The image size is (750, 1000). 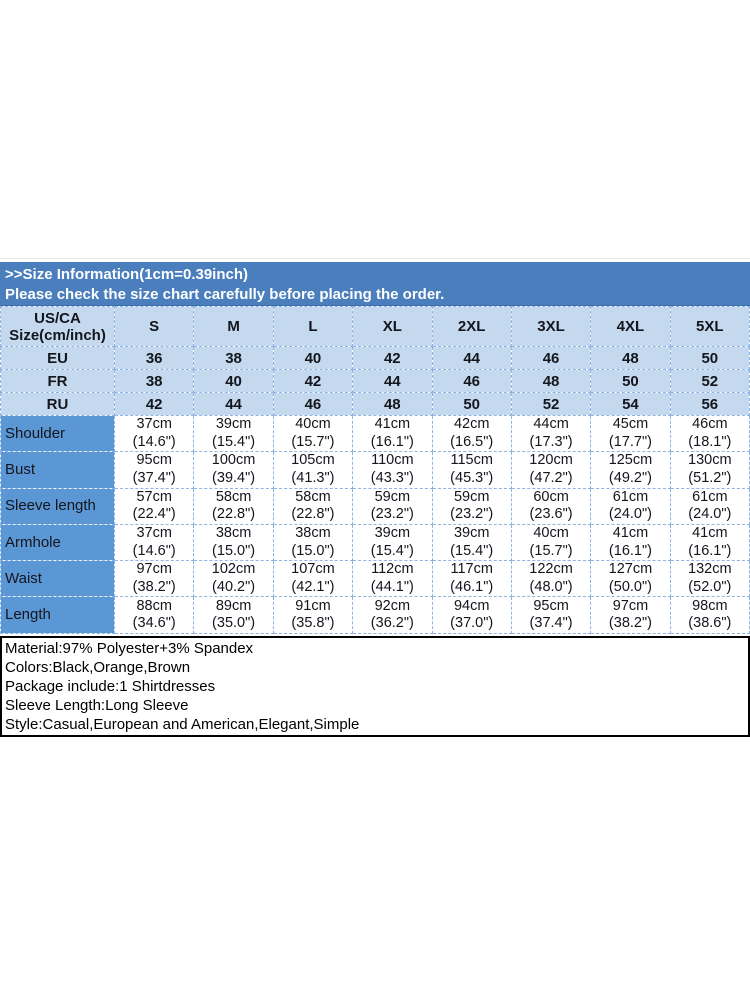 I want to click on measurement-value: 60cm (23.6"), so click(x=551, y=506).